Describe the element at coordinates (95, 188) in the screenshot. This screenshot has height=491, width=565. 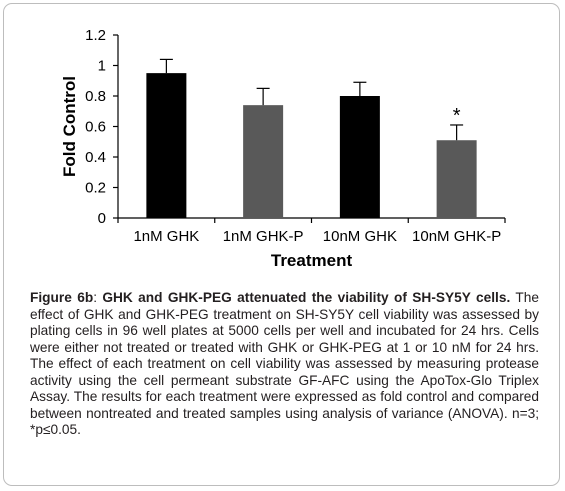
I see `y-tick-label: 0.2` at that location.